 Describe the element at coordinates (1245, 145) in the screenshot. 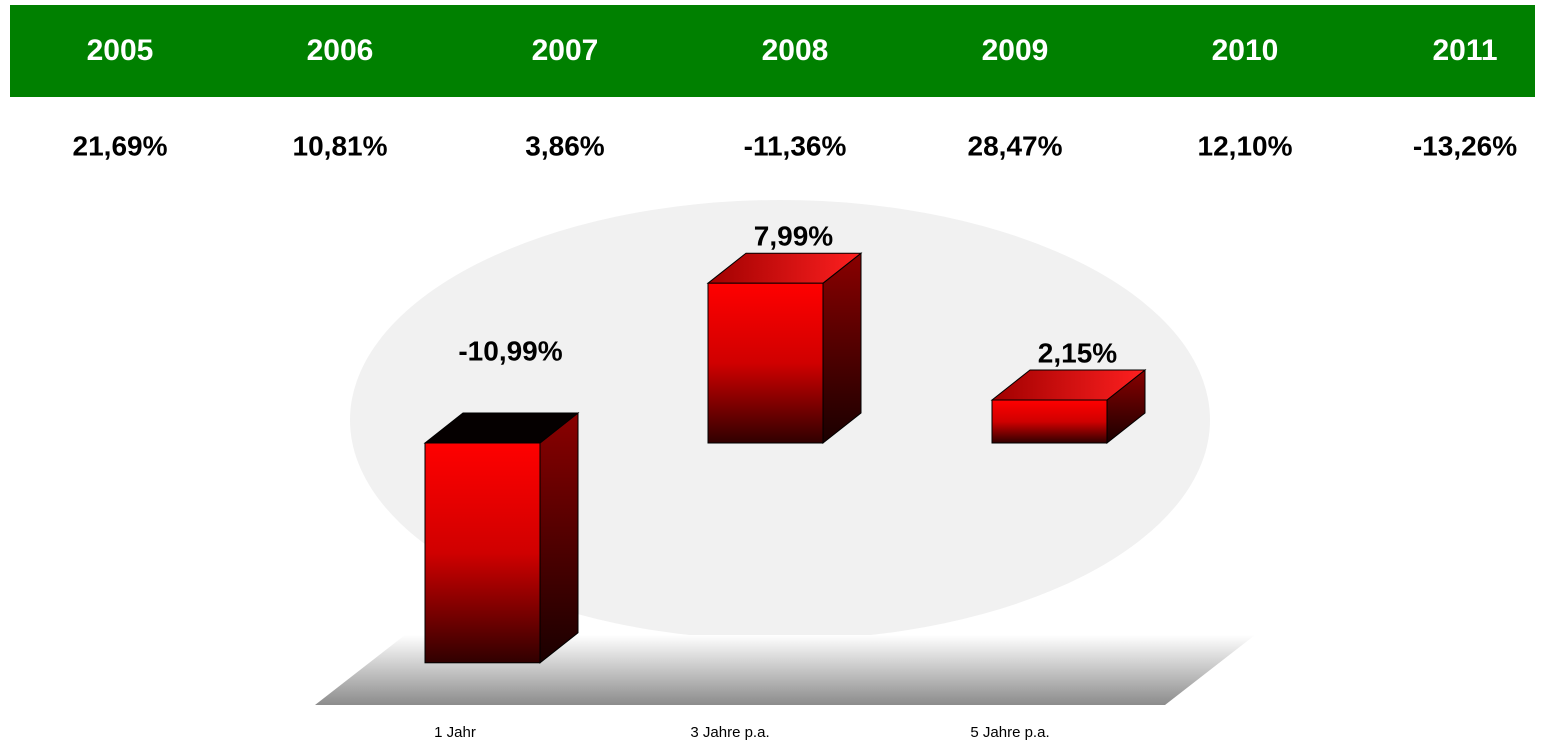

I see `return-value: 12,10%` at that location.